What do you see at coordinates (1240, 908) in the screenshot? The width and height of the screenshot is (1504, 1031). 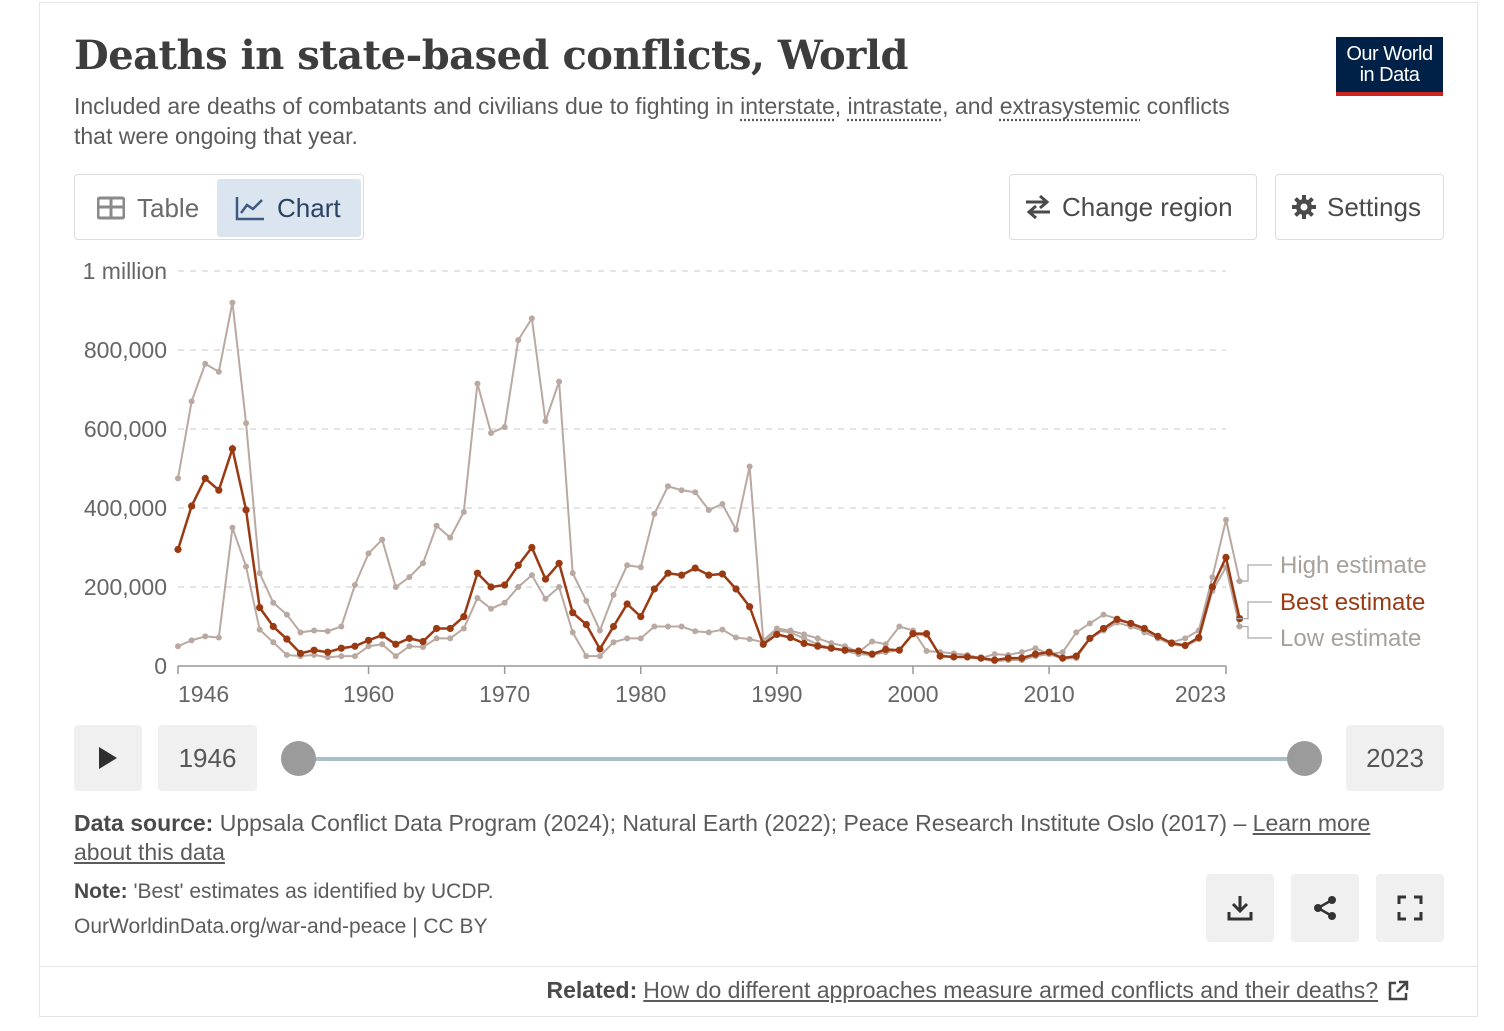 I see `download-button` at bounding box center [1240, 908].